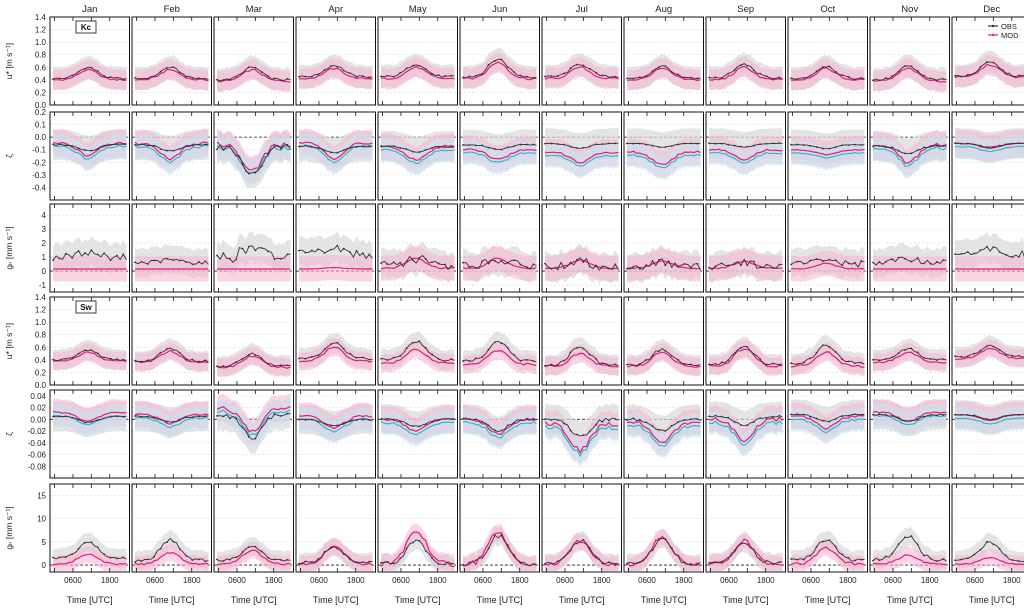 Image resolution: width=1024 pixels, height=610 pixels. What do you see at coordinates (356, 580) in the screenshot?
I see `x-tick-label: 1800` at bounding box center [356, 580].